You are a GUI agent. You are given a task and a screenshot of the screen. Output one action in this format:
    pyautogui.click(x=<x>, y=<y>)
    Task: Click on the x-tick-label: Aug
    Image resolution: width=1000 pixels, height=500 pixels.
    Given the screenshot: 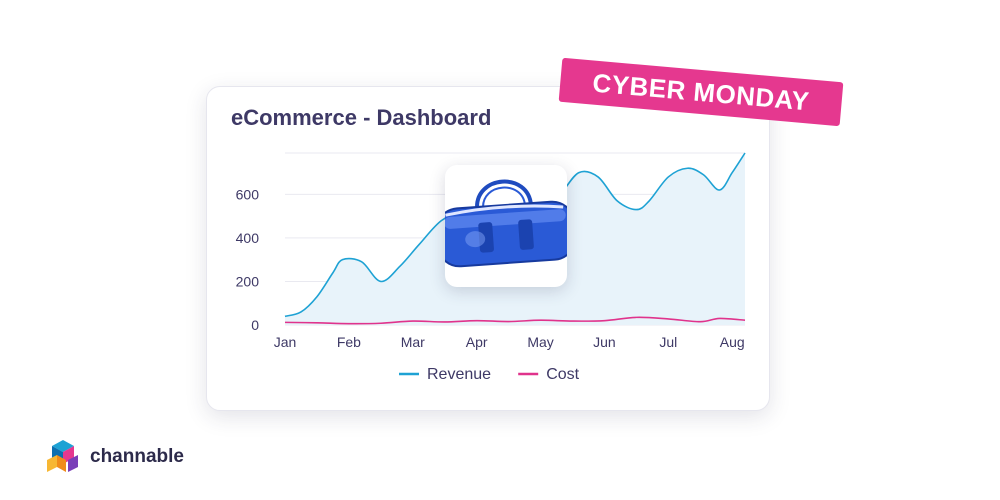 What is the action you would take?
    pyautogui.click(x=732, y=342)
    